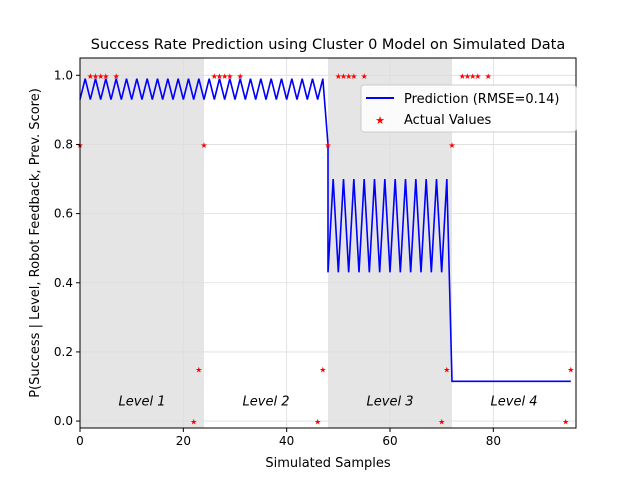 The width and height of the screenshot is (640, 480). I want to click on legend-actual-label: Actual Values, so click(448, 120).